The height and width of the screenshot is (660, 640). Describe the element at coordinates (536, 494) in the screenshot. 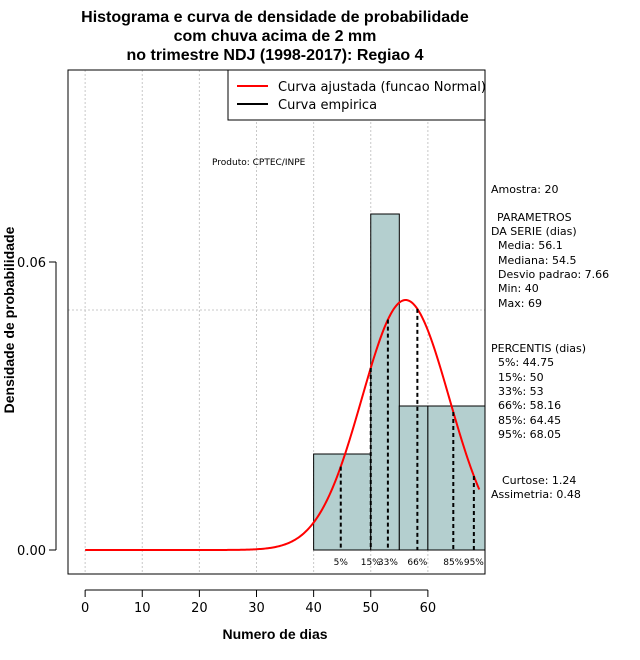

I see `stat-assimetria: Assimetria: 0.48` at that location.